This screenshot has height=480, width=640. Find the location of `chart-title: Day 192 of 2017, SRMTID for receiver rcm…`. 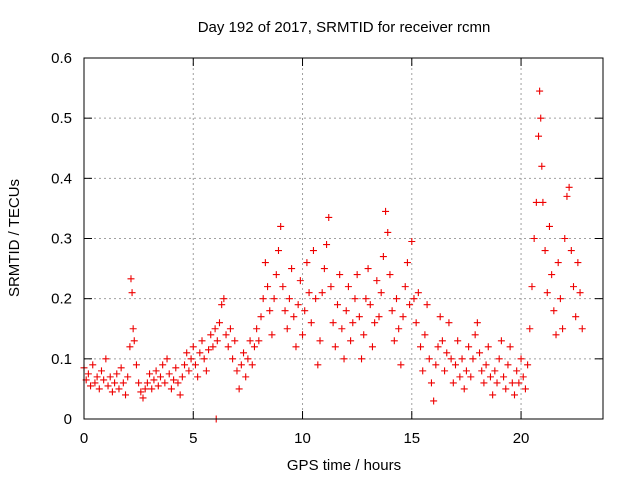

chart-title: Day 192 of 2017, SRMTID for receiver rcm… is located at coordinates (344, 27).